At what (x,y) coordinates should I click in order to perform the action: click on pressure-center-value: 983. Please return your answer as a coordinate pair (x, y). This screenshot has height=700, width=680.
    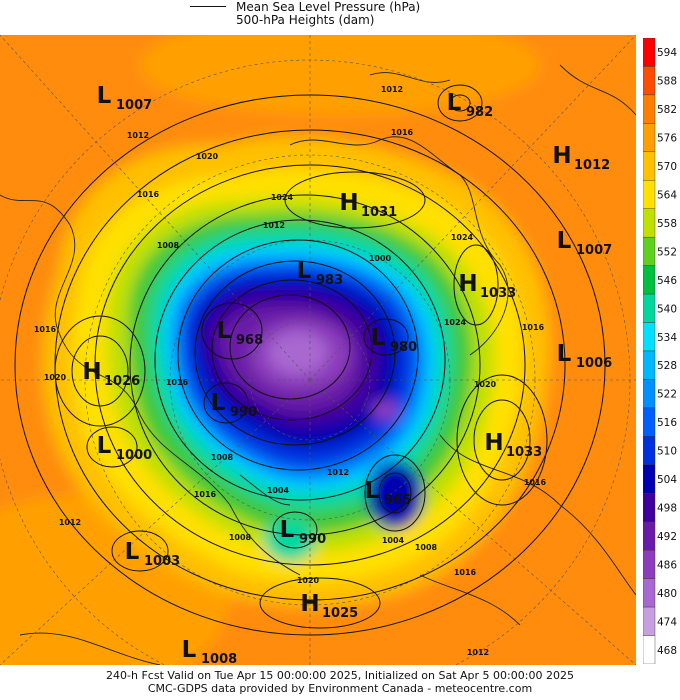
    Looking at the image, I should click on (329, 280).